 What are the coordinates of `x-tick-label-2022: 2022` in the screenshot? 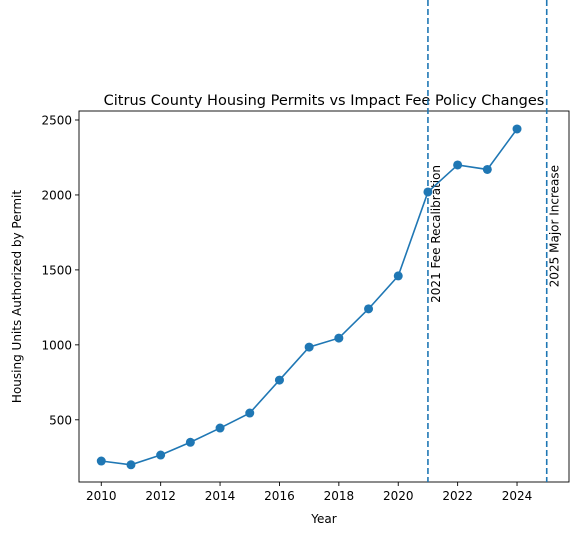 It's located at (457, 496).